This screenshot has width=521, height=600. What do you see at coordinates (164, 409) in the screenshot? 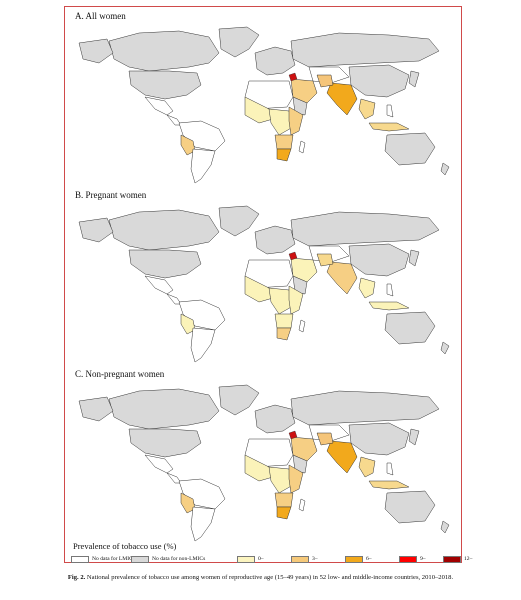
I see `region-canada` at bounding box center [164, 409].